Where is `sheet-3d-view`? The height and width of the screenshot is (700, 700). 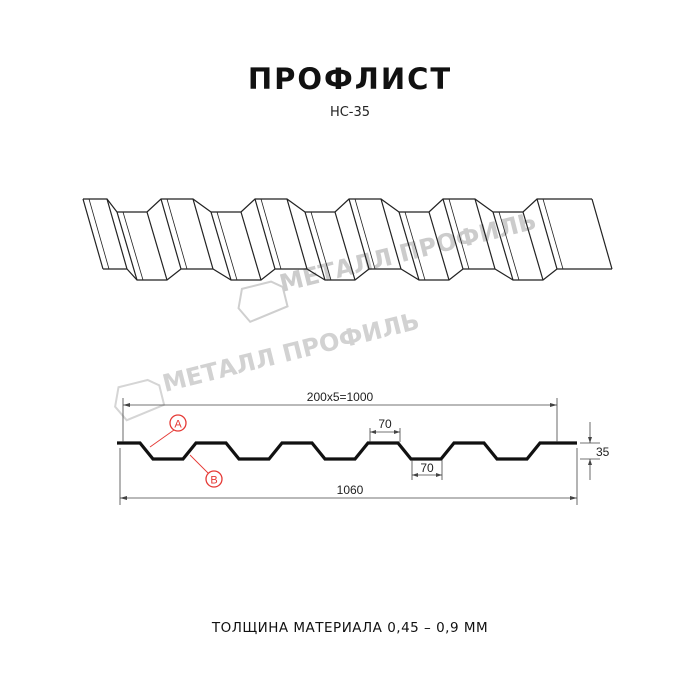
sheet-3d-view is located at coordinates (347, 239).